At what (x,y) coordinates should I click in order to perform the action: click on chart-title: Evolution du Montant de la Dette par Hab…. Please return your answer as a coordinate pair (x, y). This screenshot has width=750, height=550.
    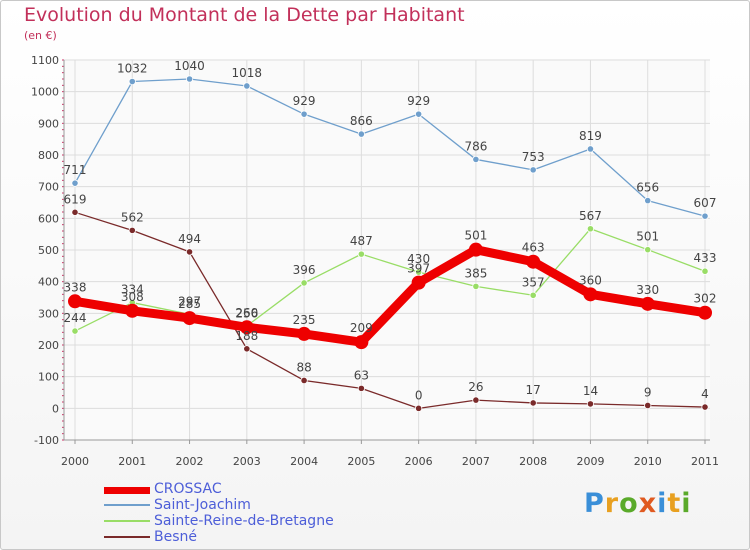
    Looking at the image, I should click on (244, 15).